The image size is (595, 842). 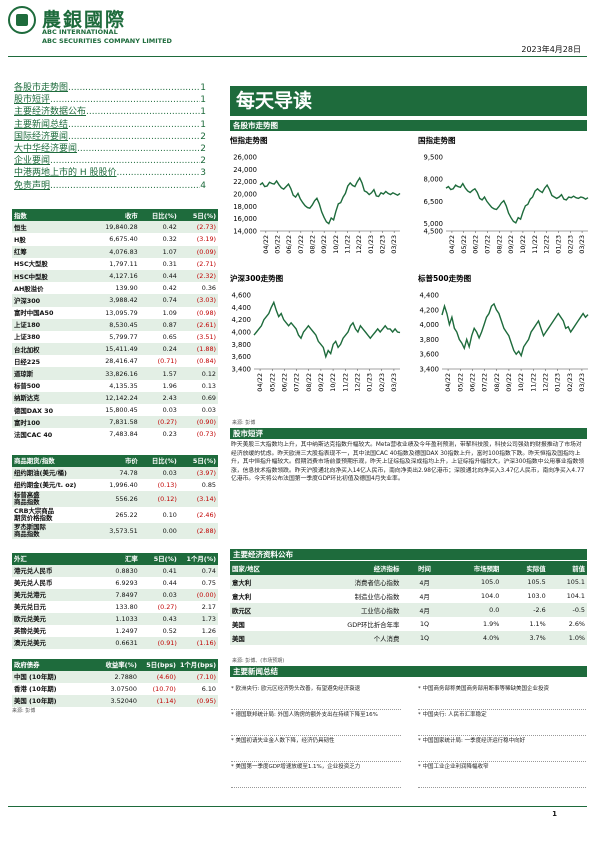 What do you see at coordinates (524, 610) in the screenshot?
I see `table-cell: -2.6` at bounding box center [524, 610].